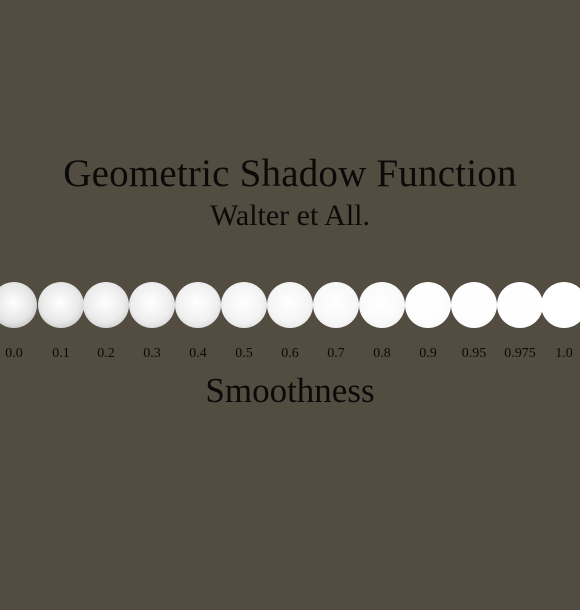 This screenshot has height=610, width=580. I want to click on sphere-0.5, so click(244, 305).